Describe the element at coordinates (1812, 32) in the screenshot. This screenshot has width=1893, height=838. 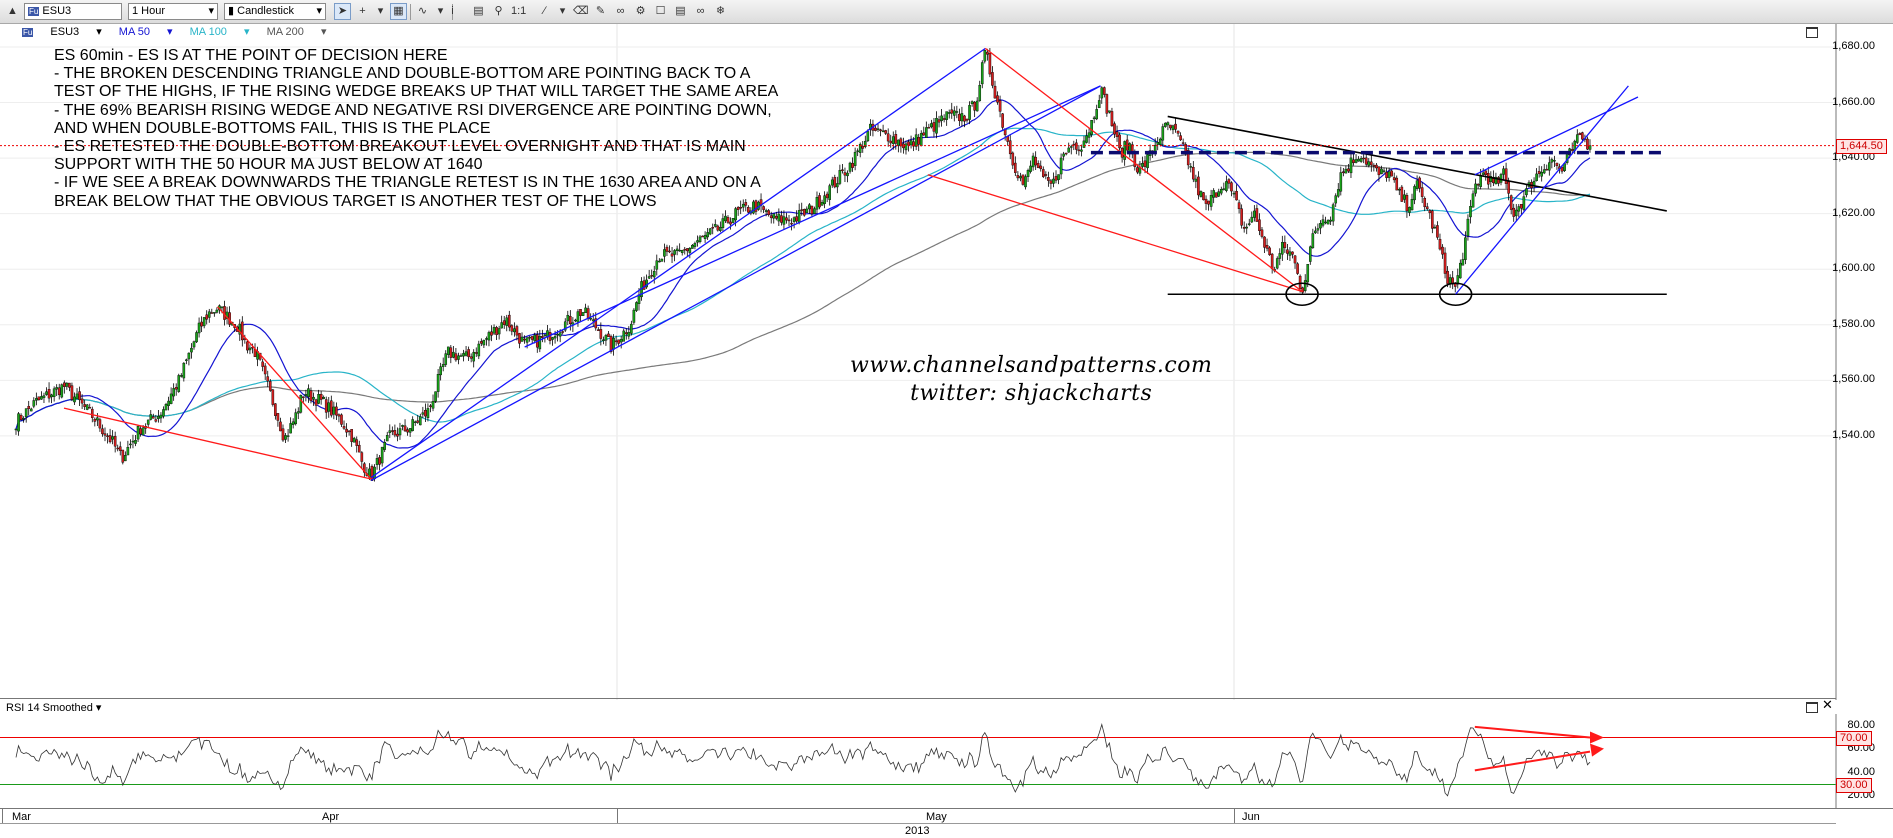
I see `maximize-icon` at that location.